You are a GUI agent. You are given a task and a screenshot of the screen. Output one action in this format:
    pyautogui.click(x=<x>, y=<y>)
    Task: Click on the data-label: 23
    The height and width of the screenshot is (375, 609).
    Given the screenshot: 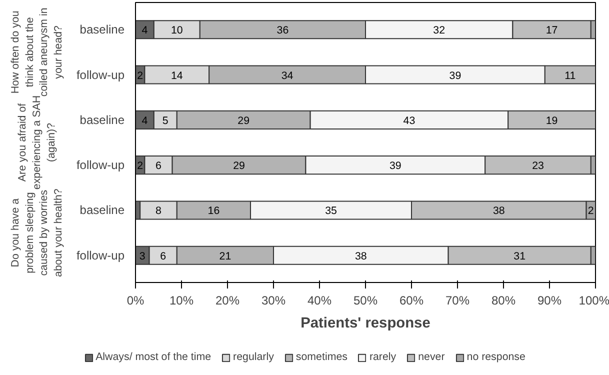 What is the action you would take?
    pyautogui.click(x=538, y=166)
    